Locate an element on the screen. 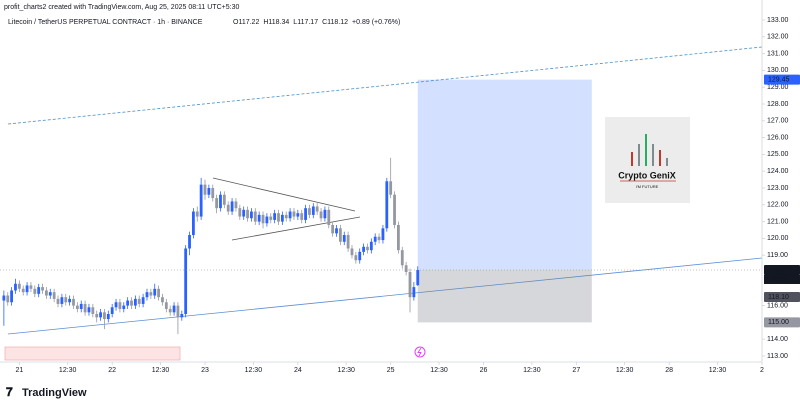  triangle-top is located at coordinates (284, 194).